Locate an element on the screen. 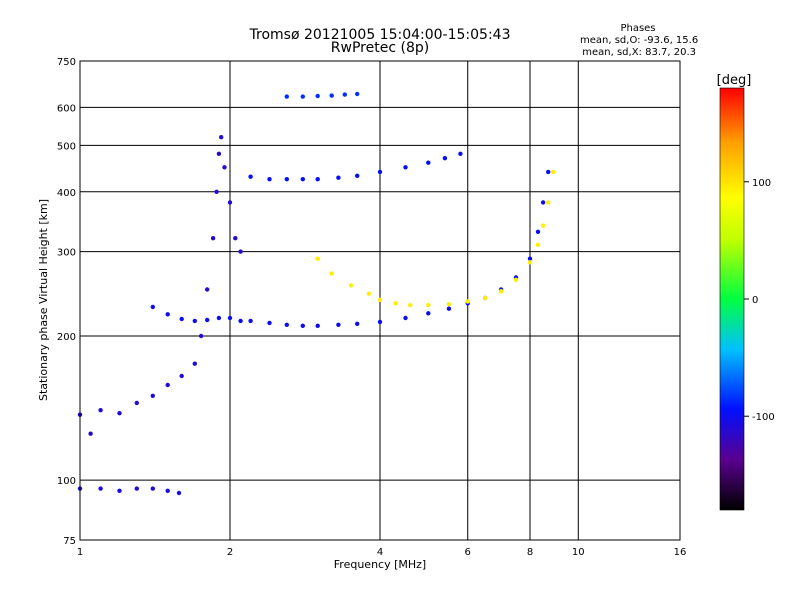  x-tick-label: 16 is located at coordinates (680, 552).